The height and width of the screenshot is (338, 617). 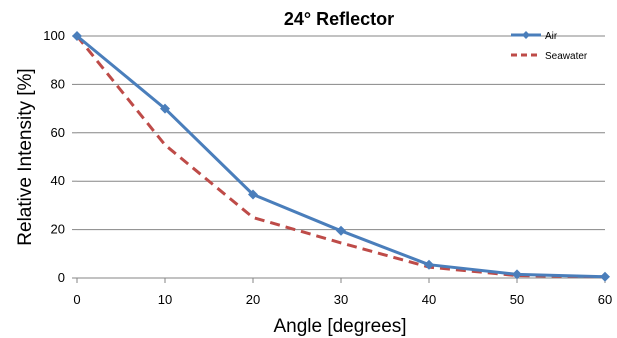 I want to click on y-tick-label: 80, so click(x=58, y=83).